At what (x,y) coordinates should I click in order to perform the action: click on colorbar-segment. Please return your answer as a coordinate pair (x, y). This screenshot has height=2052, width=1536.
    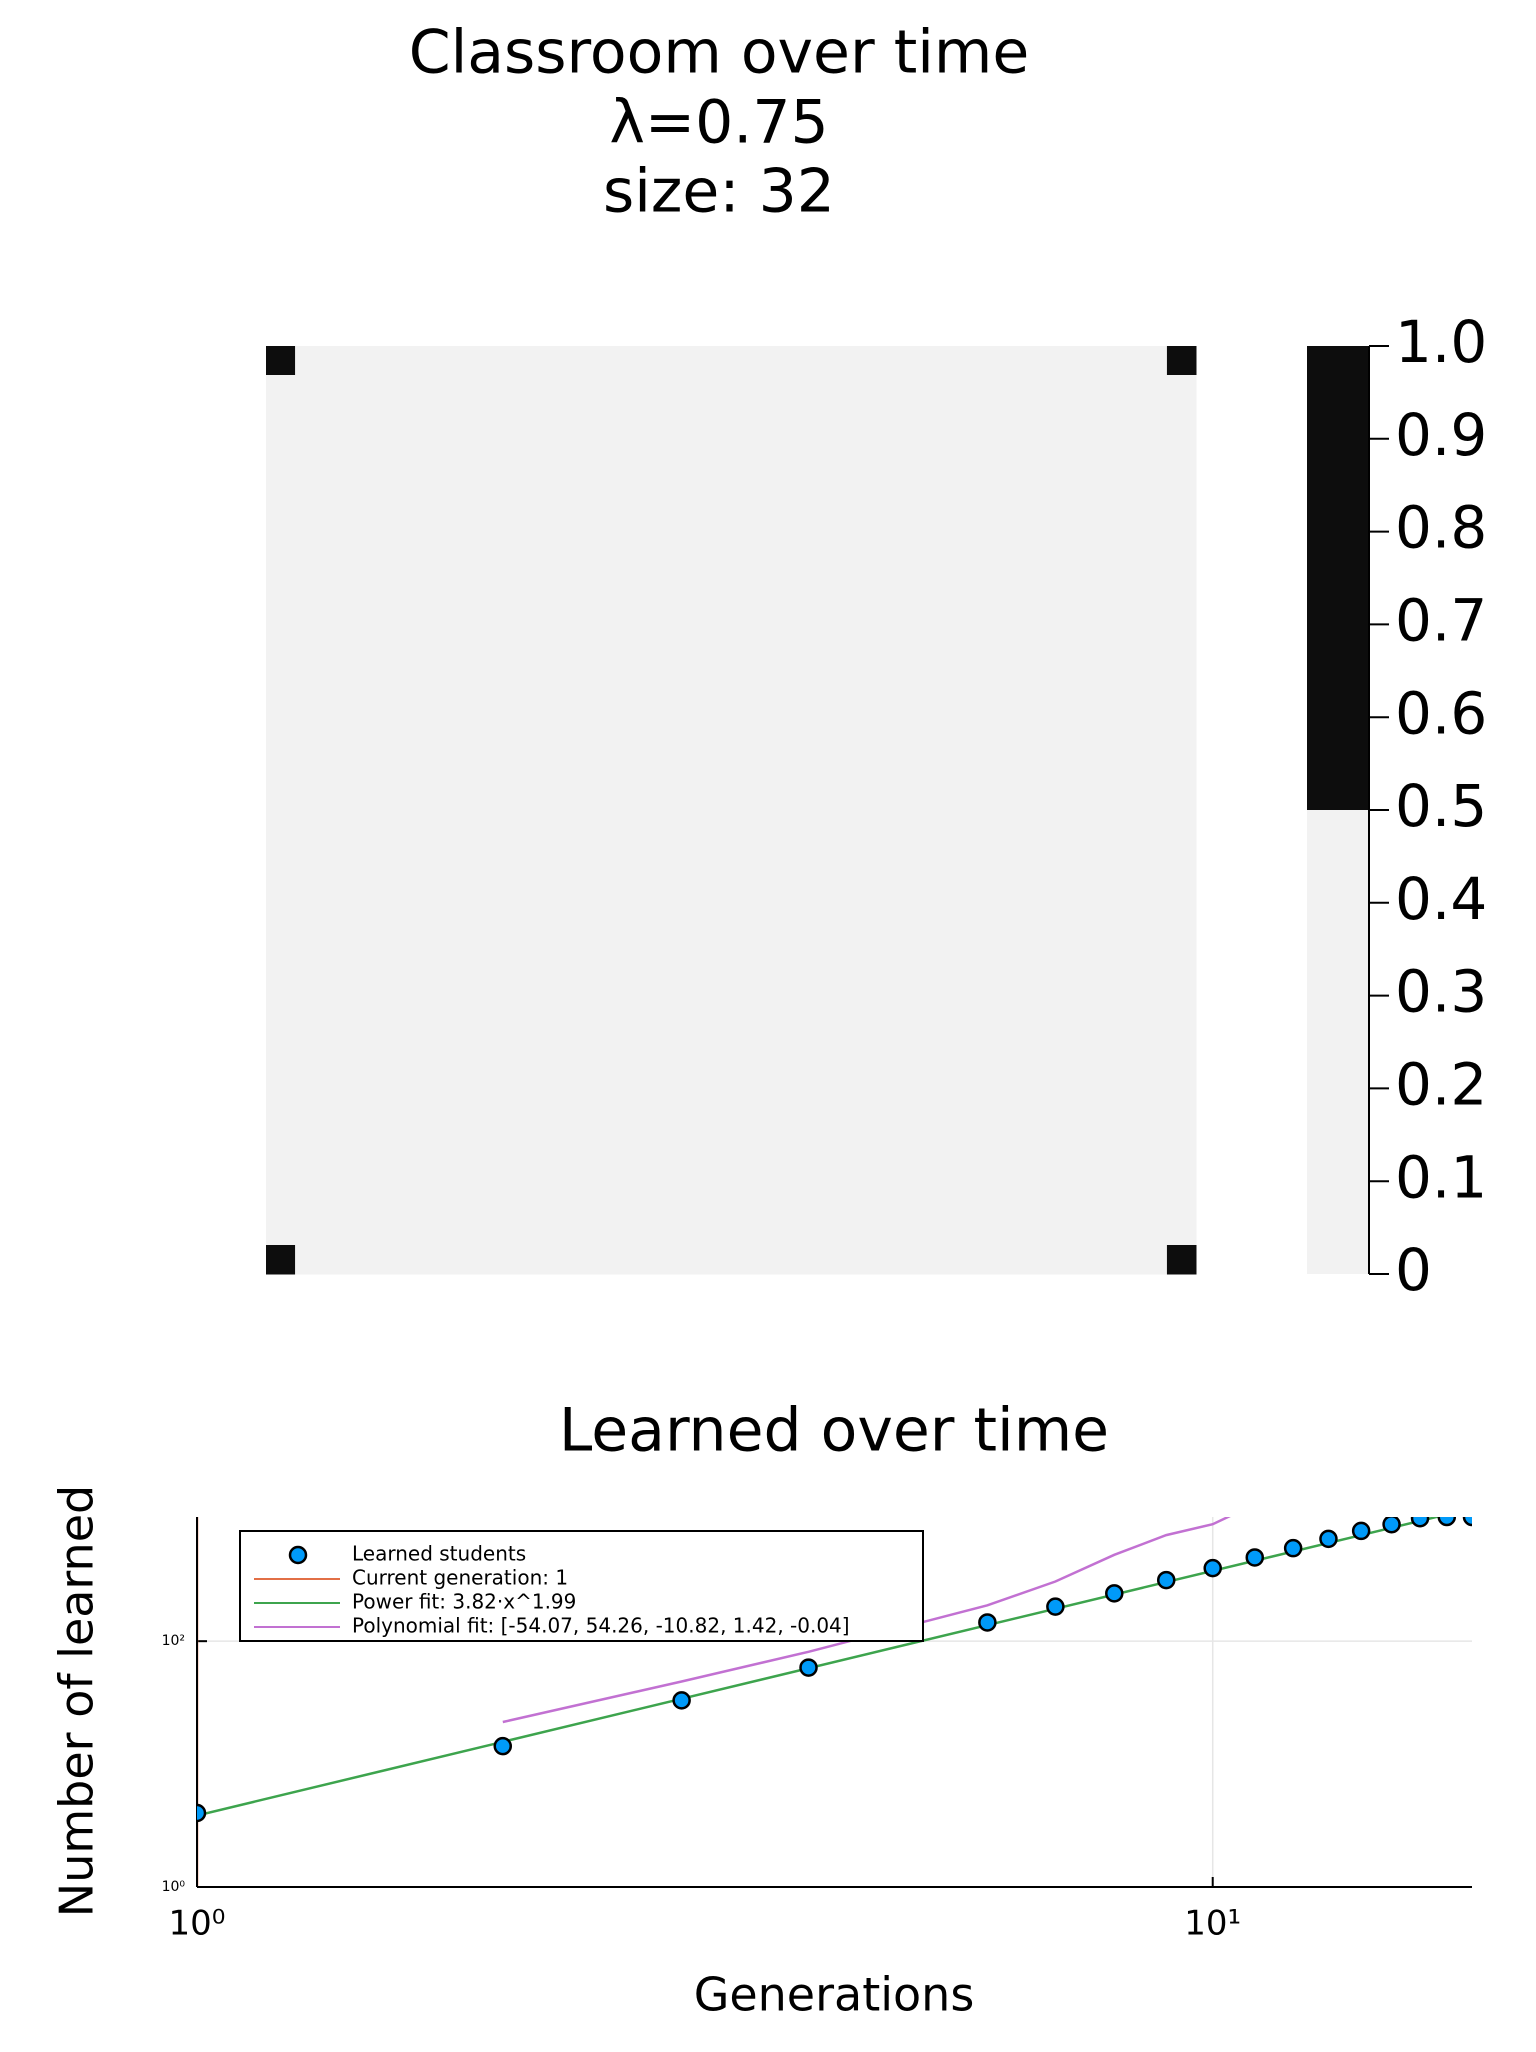
    Looking at the image, I should click on (1338, 1042).